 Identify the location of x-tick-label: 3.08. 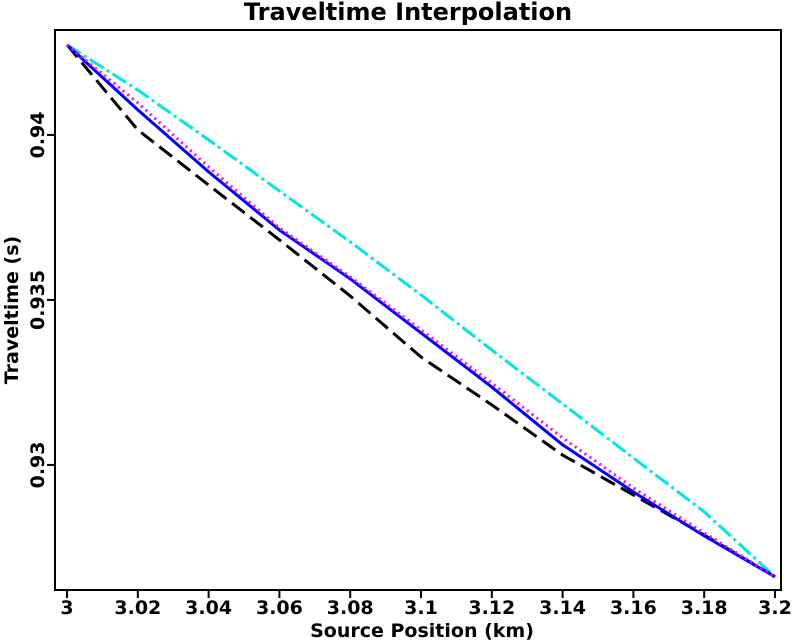
(350, 608).